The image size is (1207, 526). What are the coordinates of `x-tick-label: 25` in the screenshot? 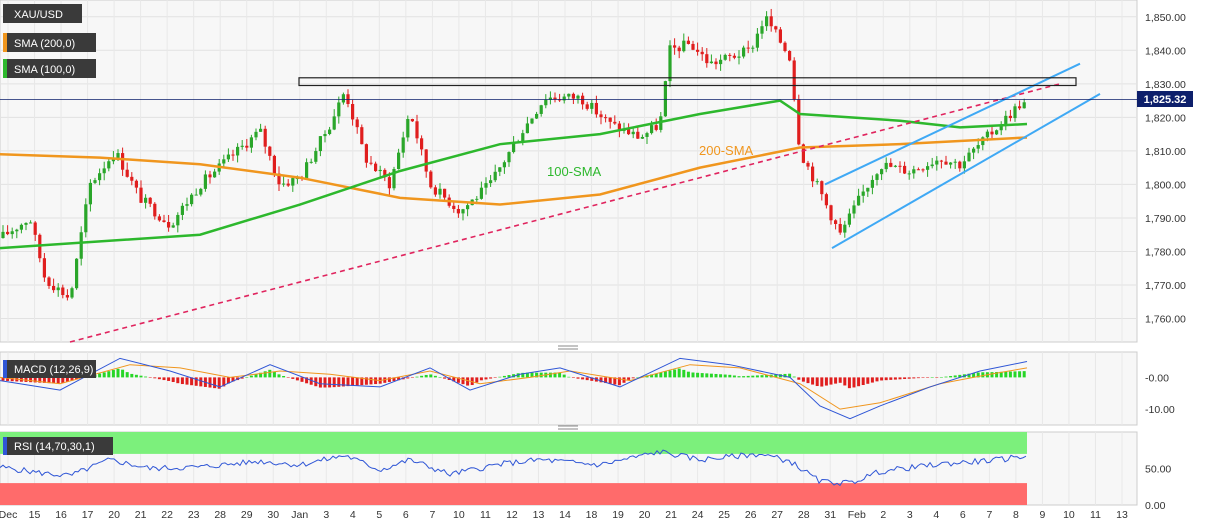 It's located at (724, 515).